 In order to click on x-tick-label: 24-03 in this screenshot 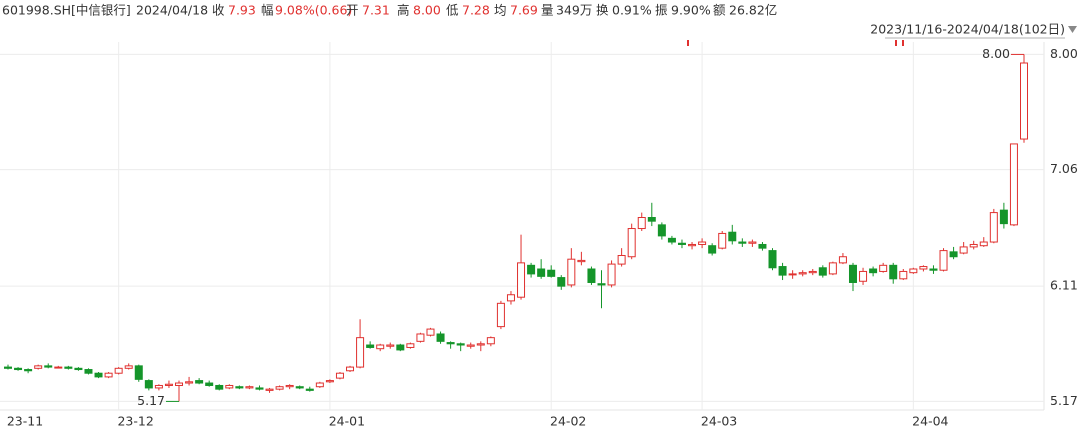, I will do `click(719, 421)`.